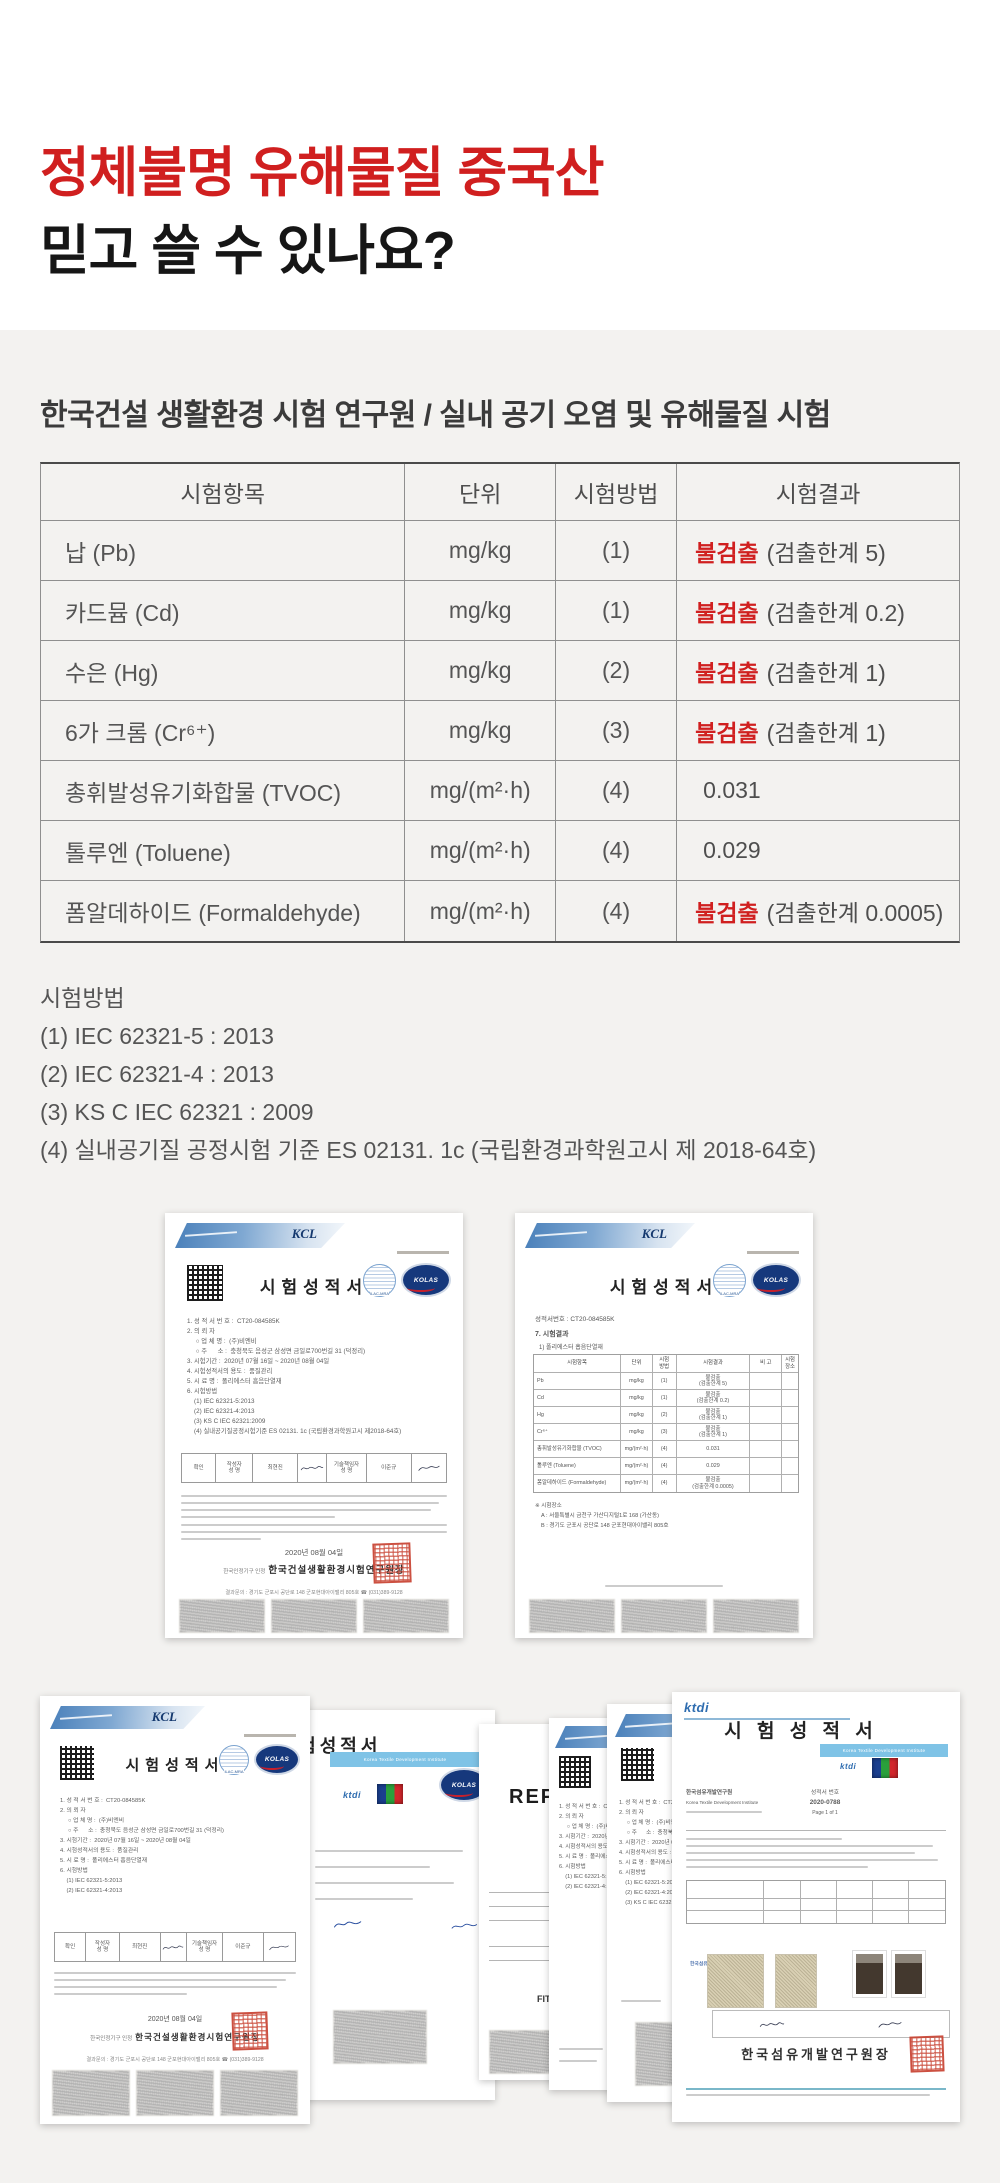  Describe the element at coordinates (140, 1947) in the screenshot. I see `sign-writer-name: 최현진` at that location.